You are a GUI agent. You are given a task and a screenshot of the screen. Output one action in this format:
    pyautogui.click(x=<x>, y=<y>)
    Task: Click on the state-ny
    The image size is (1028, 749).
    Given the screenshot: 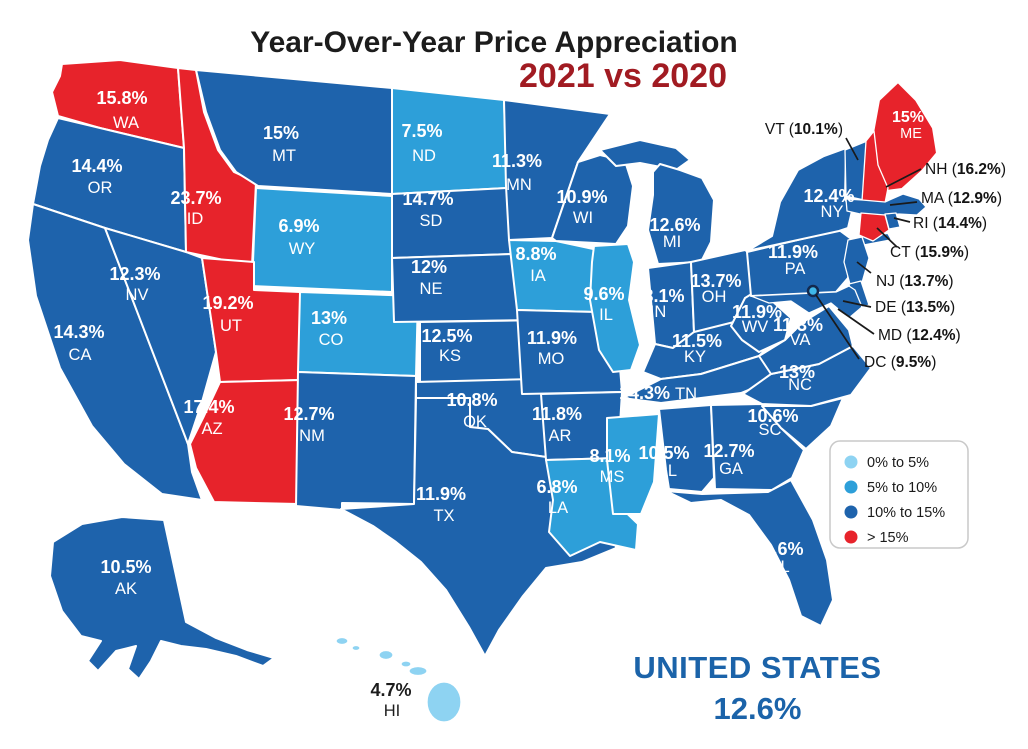 What is the action you would take?
    pyautogui.click(x=799, y=199)
    